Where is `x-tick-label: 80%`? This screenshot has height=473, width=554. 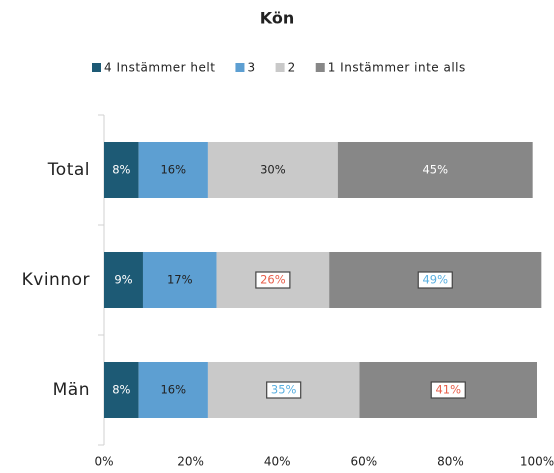 x-tick-label: 80% is located at coordinates (450, 462).